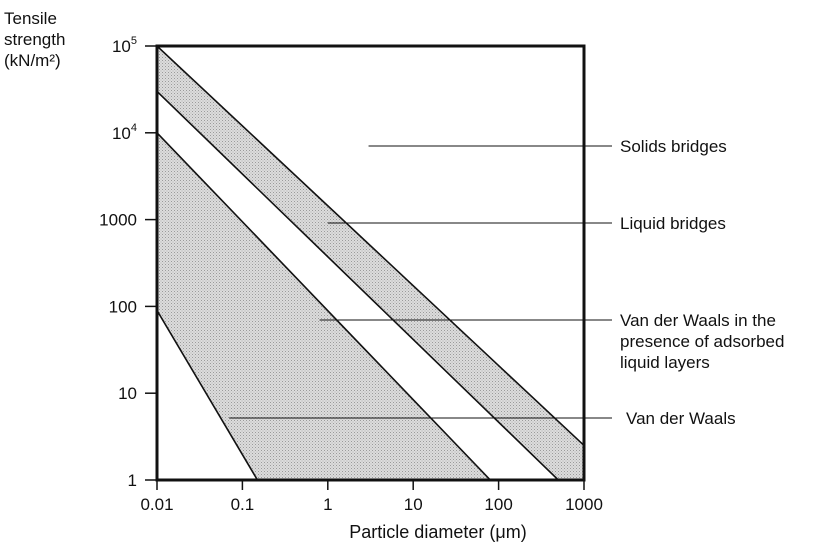 Image resolution: width=829 pixels, height=545 pixels. What do you see at coordinates (128, 262) in the screenshot?
I see `y-axis-ticks: 10⁵ 10⁴ 1000 100 10 1` at bounding box center [128, 262].